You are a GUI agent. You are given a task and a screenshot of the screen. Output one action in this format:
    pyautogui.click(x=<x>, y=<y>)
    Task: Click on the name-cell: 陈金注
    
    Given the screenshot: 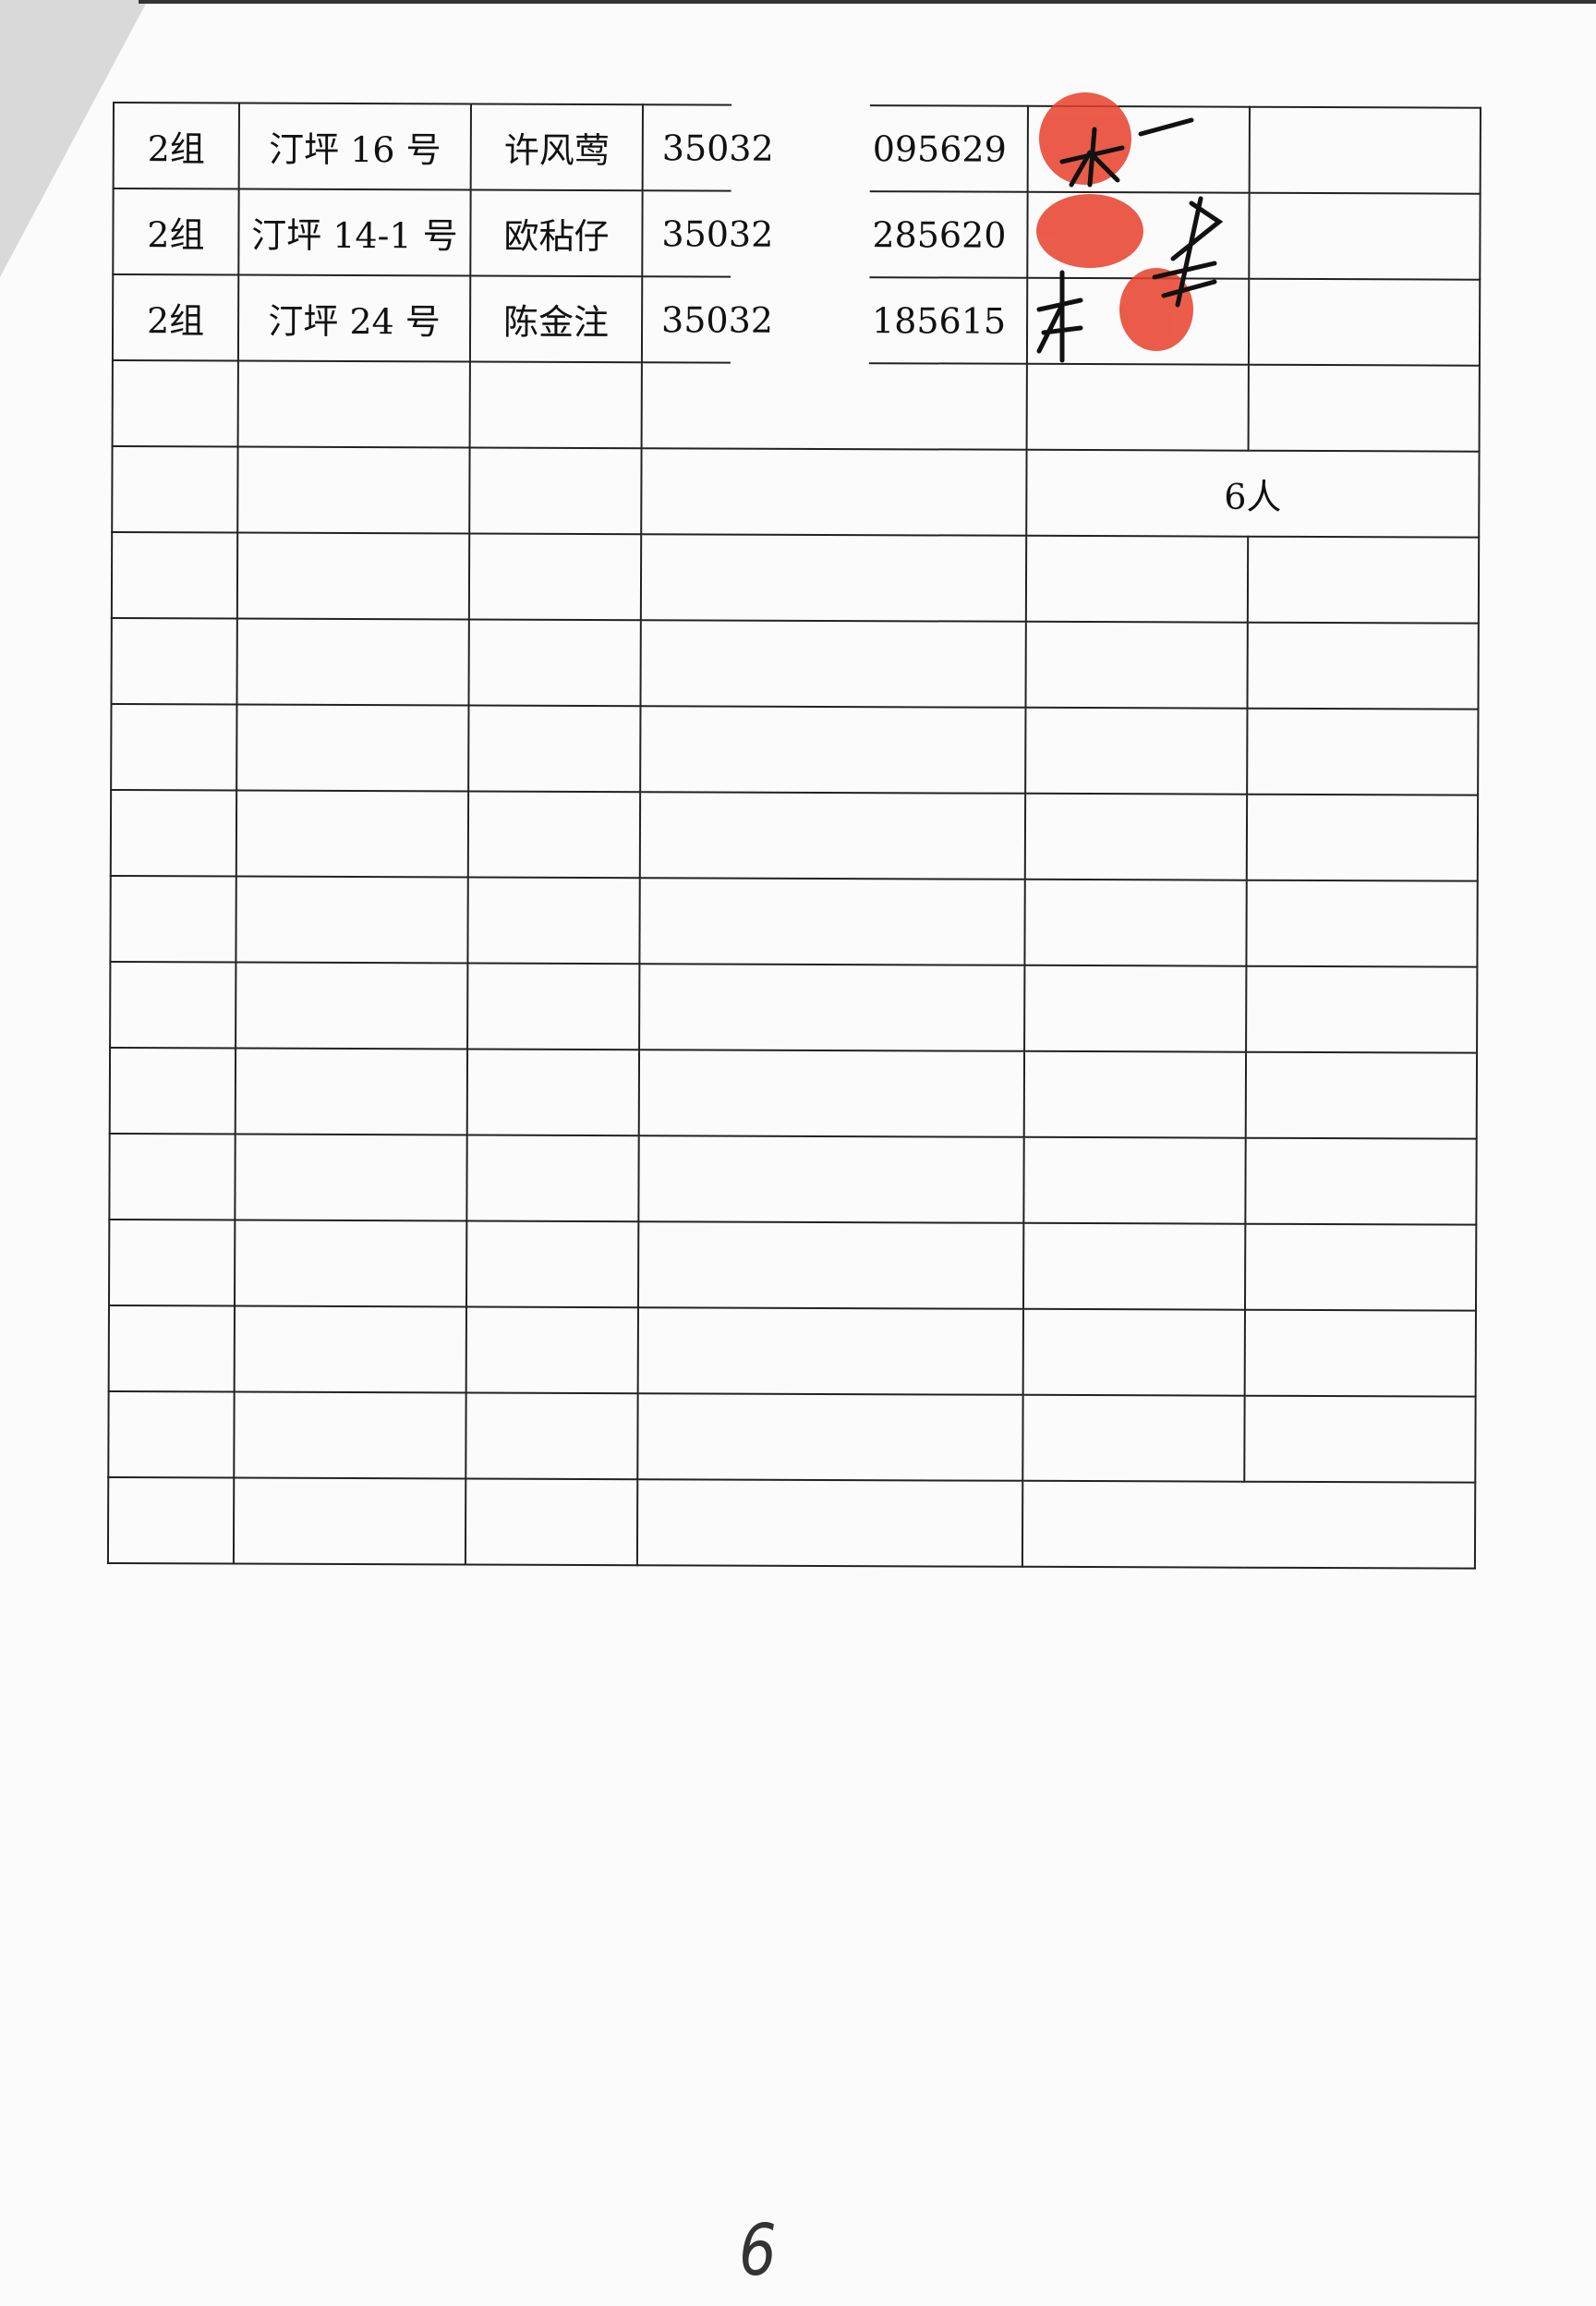 What is the action you would take?
    pyautogui.click(x=556, y=319)
    